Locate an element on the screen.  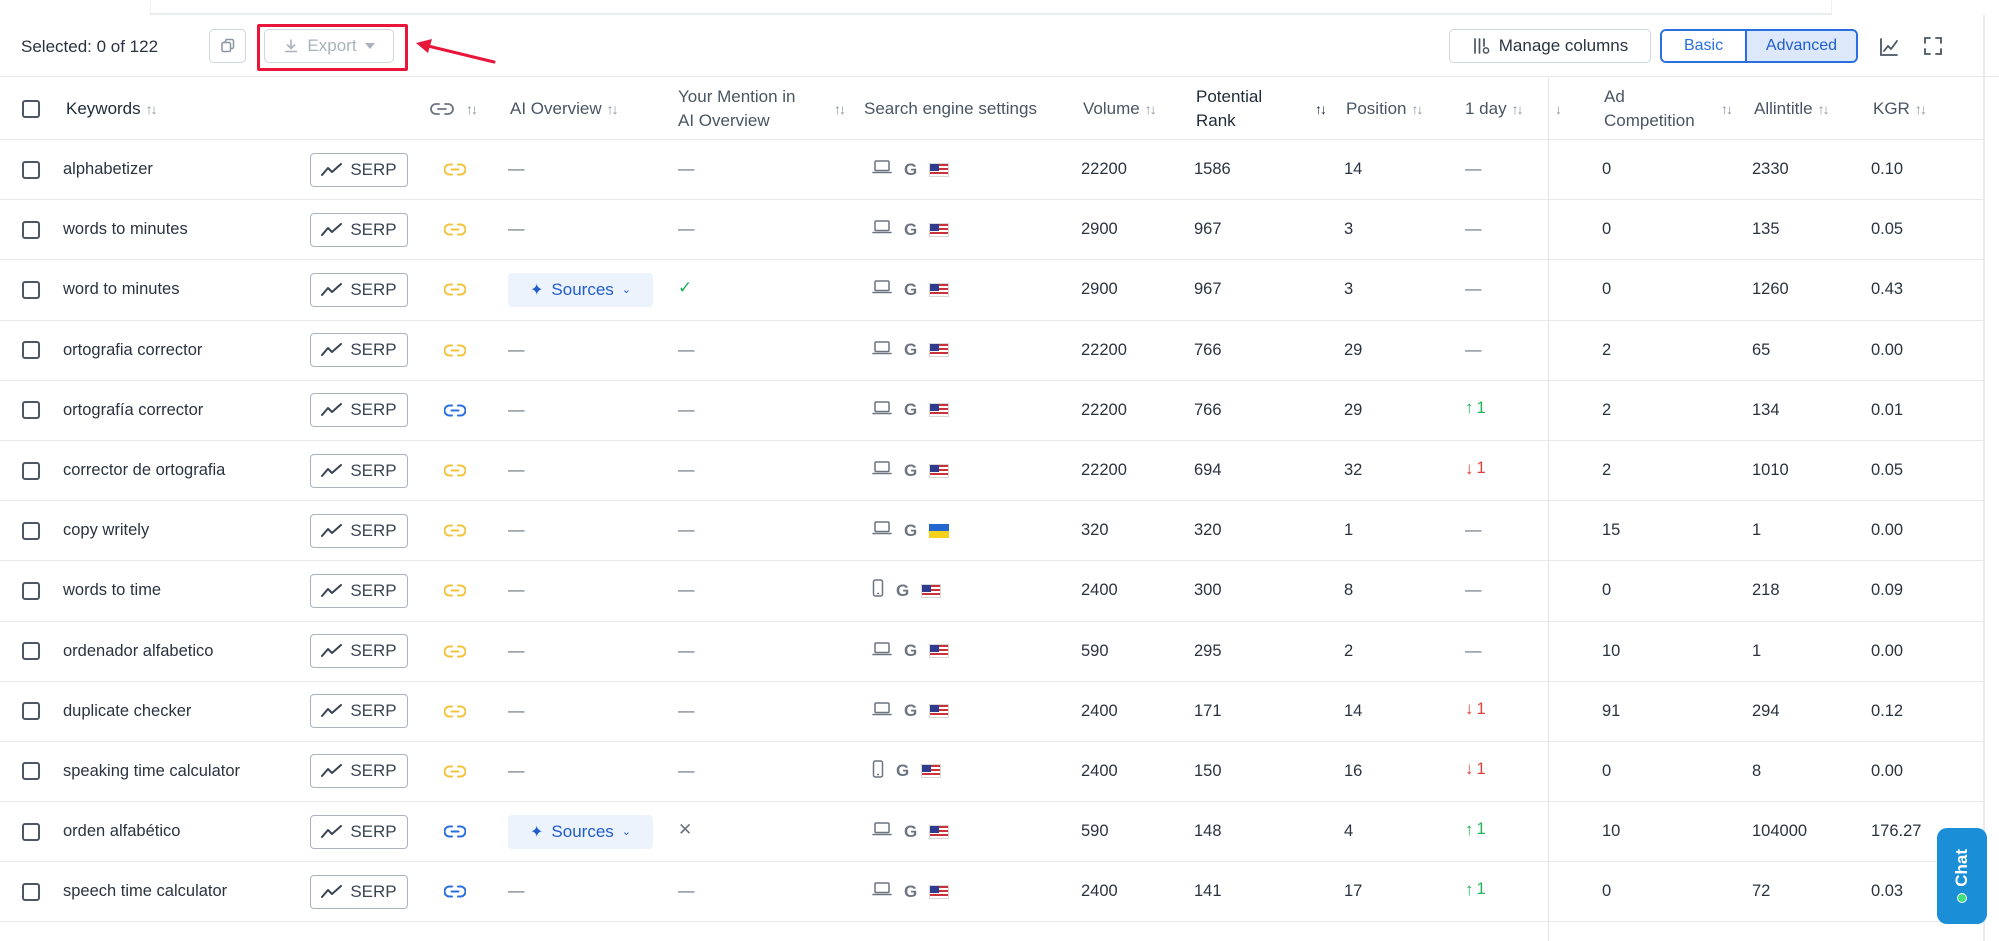
ad-competition-value: 2 is located at coordinates (1607, 409).